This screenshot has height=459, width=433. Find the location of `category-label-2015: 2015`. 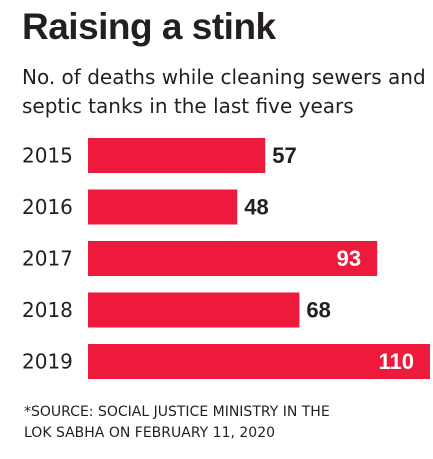

category-label-2015: 2015 is located at coordinates (47, 156).